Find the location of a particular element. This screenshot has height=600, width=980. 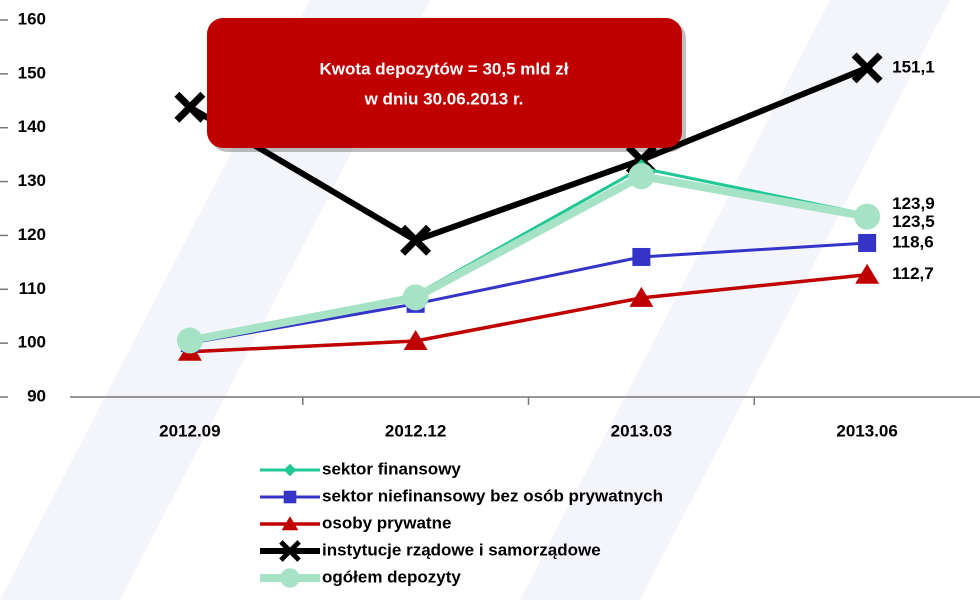

data-label: 118,6 is located at coordinates (913, 241).